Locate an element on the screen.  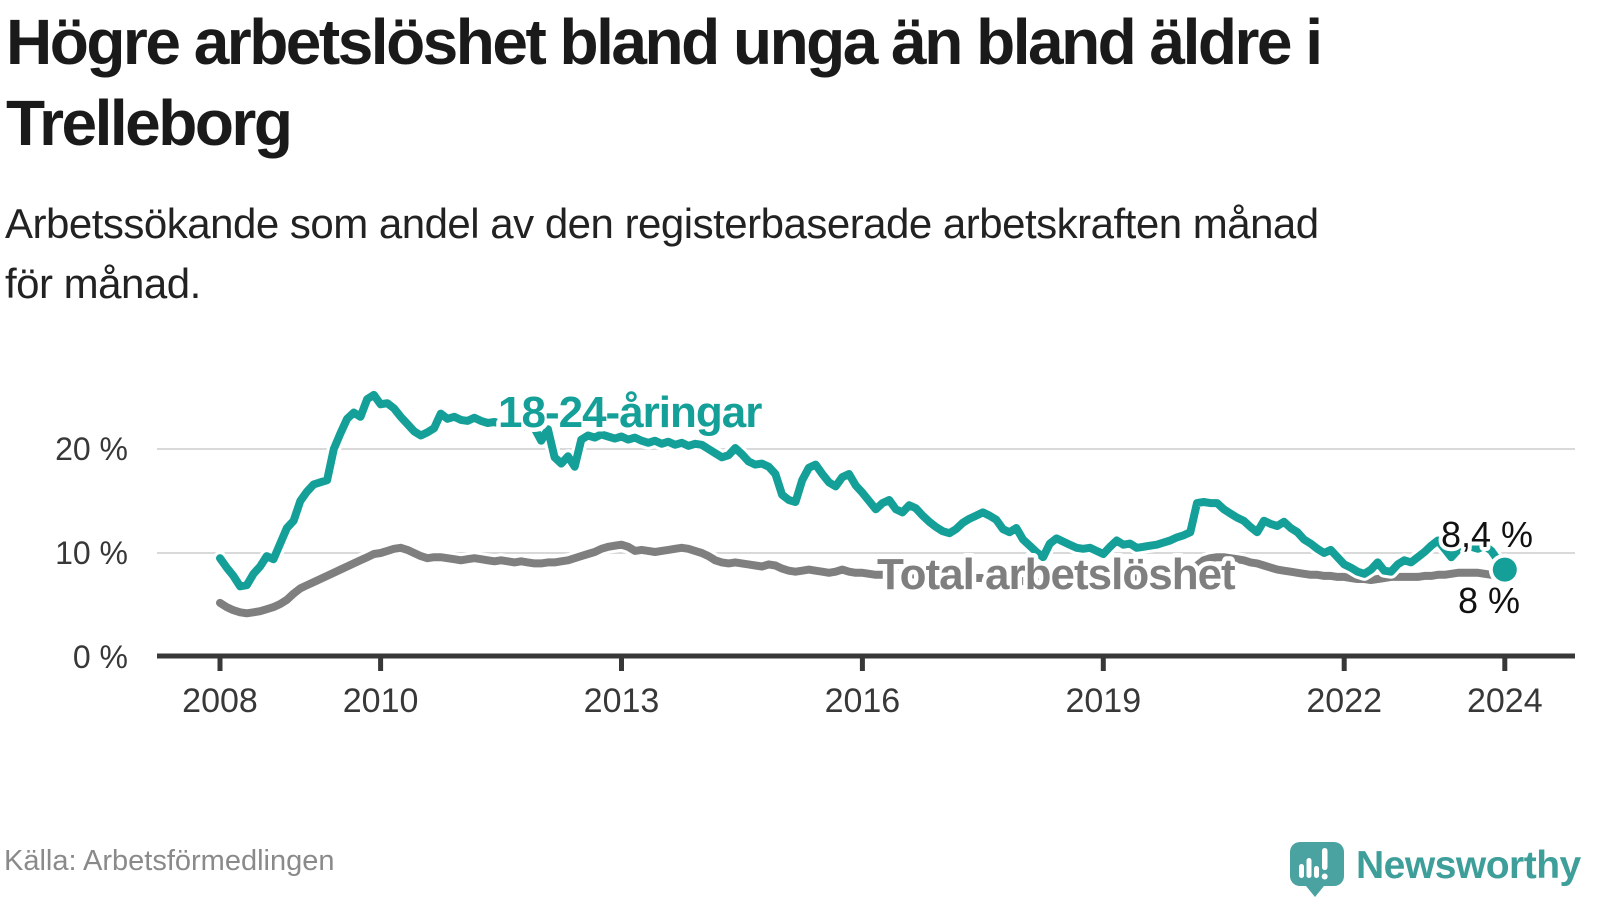
y-tick-label-20: 20 % is located at coordinates (91, 449).